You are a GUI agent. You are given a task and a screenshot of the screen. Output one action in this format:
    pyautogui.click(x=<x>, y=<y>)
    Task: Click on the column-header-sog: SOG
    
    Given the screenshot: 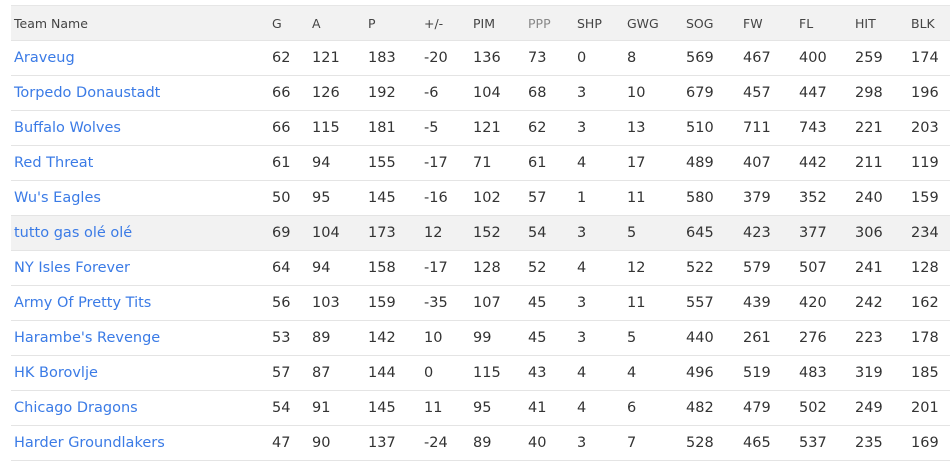 What is the action you would take?
    pyautogui.click(x=700, y=23)
    